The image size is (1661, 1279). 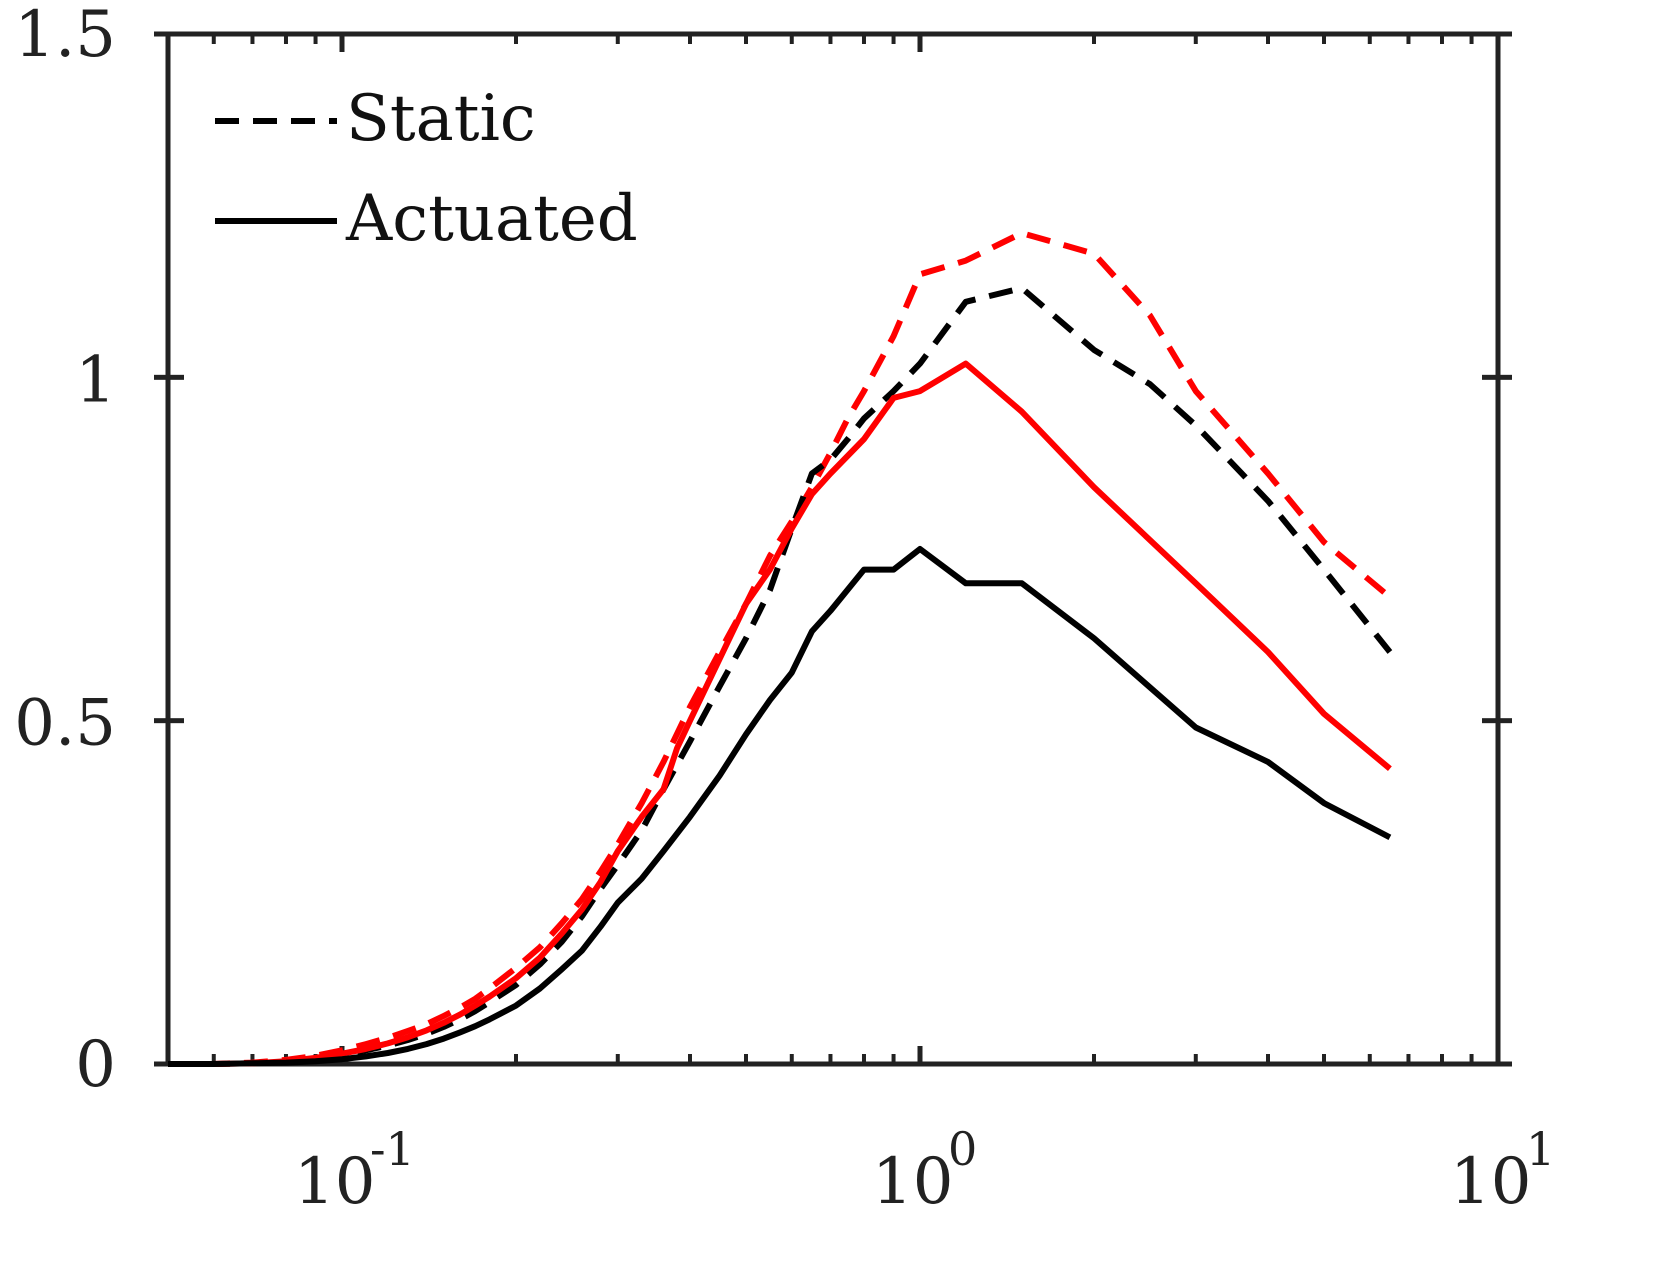 What do you see at coordinates (65, 36) in the screenshot?
I see `y-tick-label: 1.5` at bounding box center [65, 36].